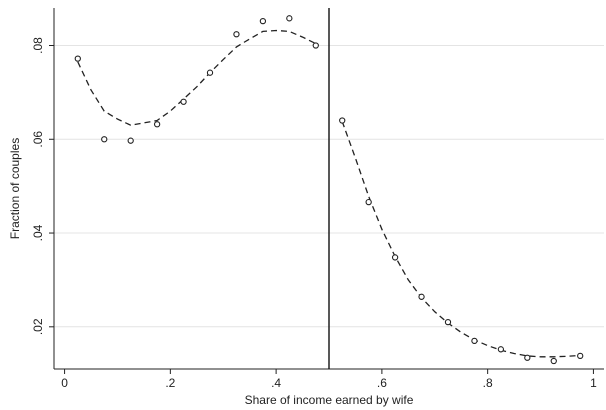 Image resolution: width=606 pixels, height=410 pixels. I want to click on y-tick-label: .06, so click(38, 139).